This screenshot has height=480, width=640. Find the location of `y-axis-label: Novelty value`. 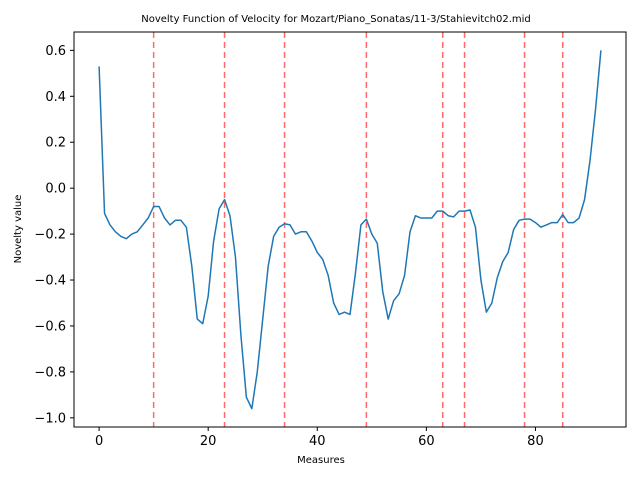

y-axis-label: Novelty value is located at coordinates (18, 229).